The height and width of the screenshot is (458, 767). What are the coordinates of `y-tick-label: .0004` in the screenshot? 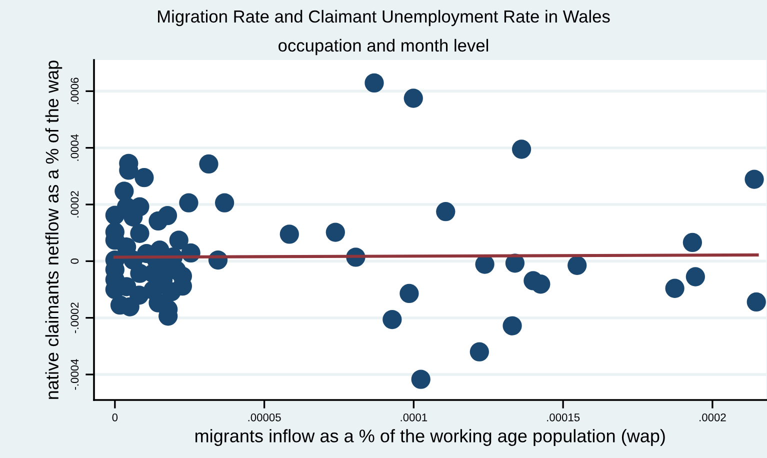 It's located at (74, 147).